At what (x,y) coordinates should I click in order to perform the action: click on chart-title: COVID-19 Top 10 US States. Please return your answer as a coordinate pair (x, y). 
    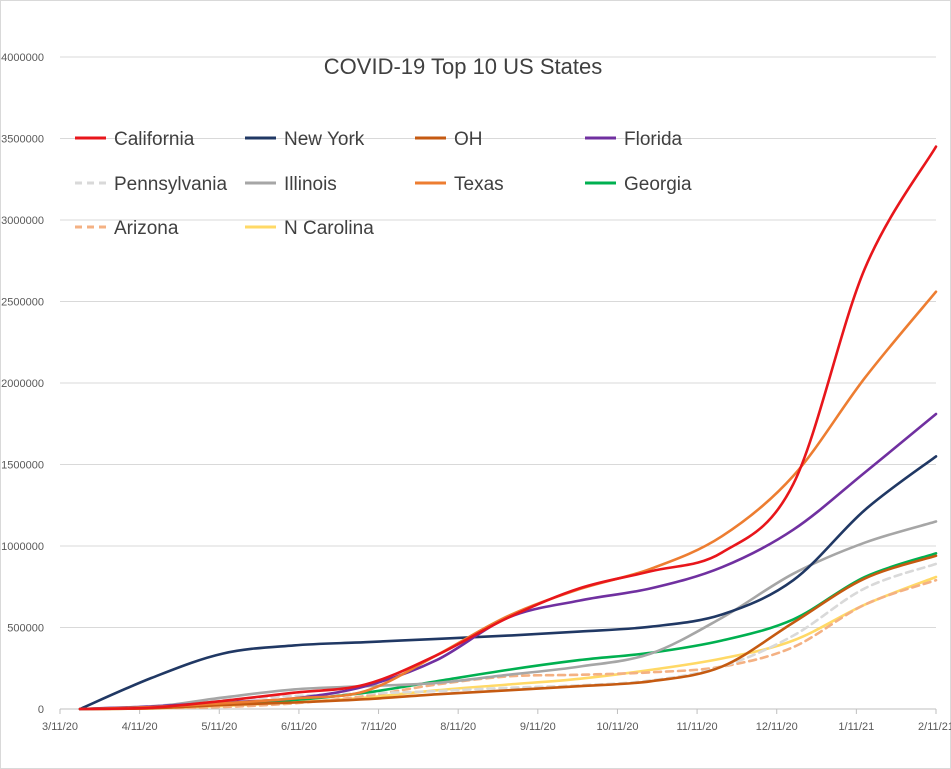
    Looking at the image, I should click on (463, 66).